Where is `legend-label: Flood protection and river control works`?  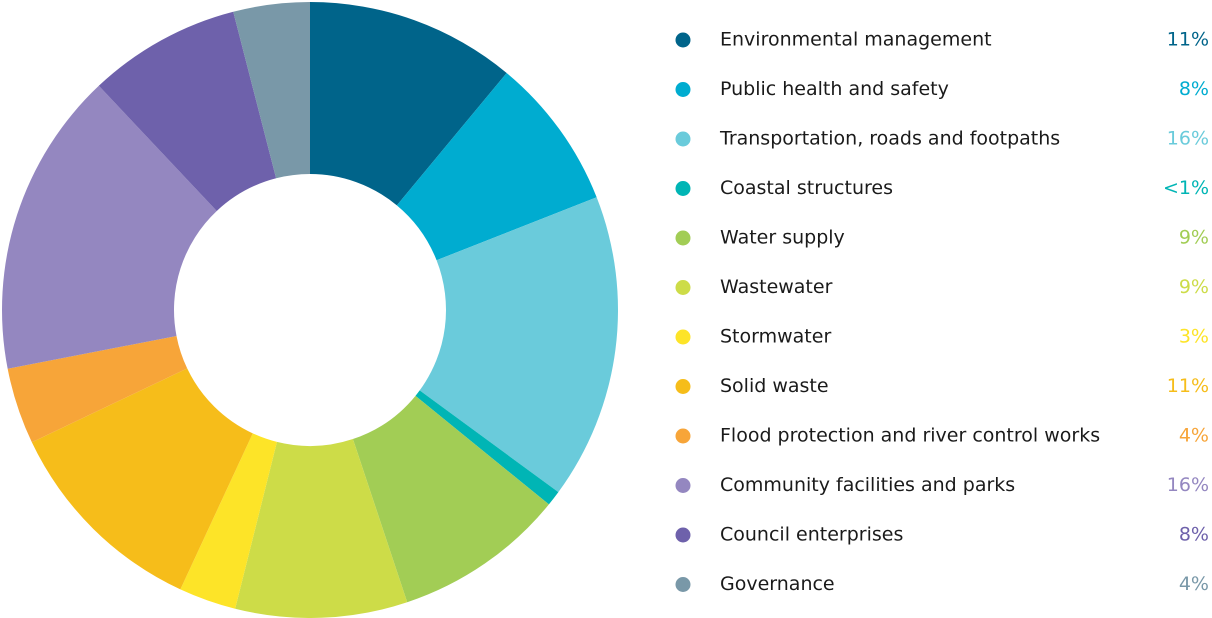
legend-label: Flood protection and river control works is located at coordinates (910, 436).